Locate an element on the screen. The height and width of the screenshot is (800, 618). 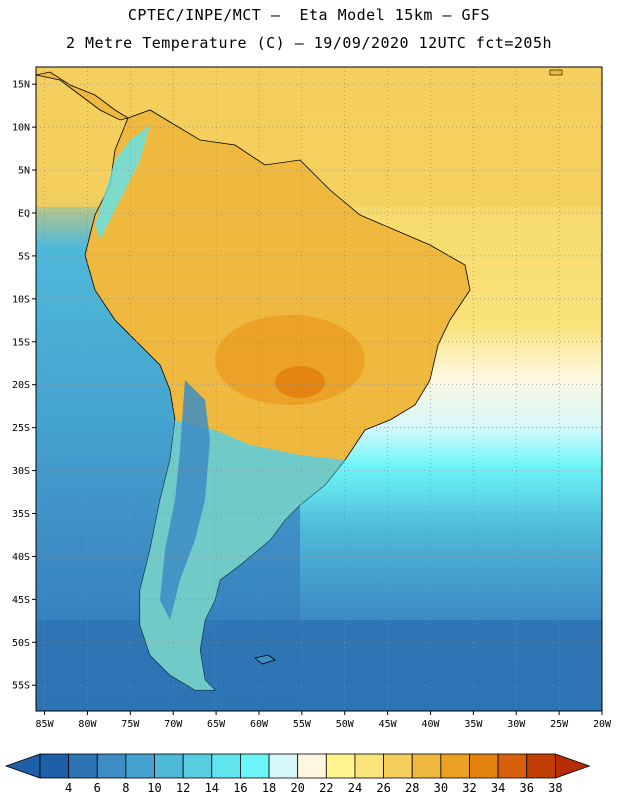
lat-tick-label: 50S is located at coordinates (21, 643).